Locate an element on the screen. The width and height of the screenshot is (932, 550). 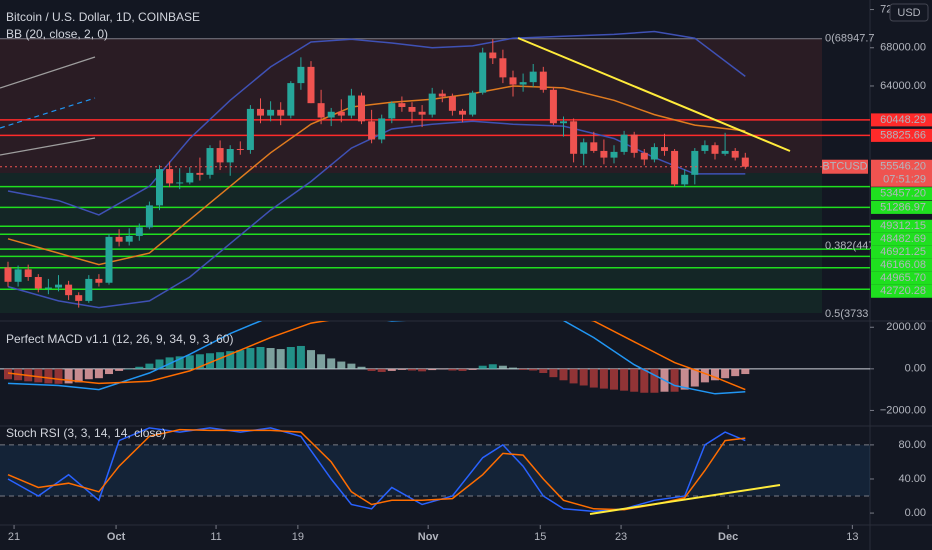
y-tick-label: 68000.00 is located at coordinates (903, 48).